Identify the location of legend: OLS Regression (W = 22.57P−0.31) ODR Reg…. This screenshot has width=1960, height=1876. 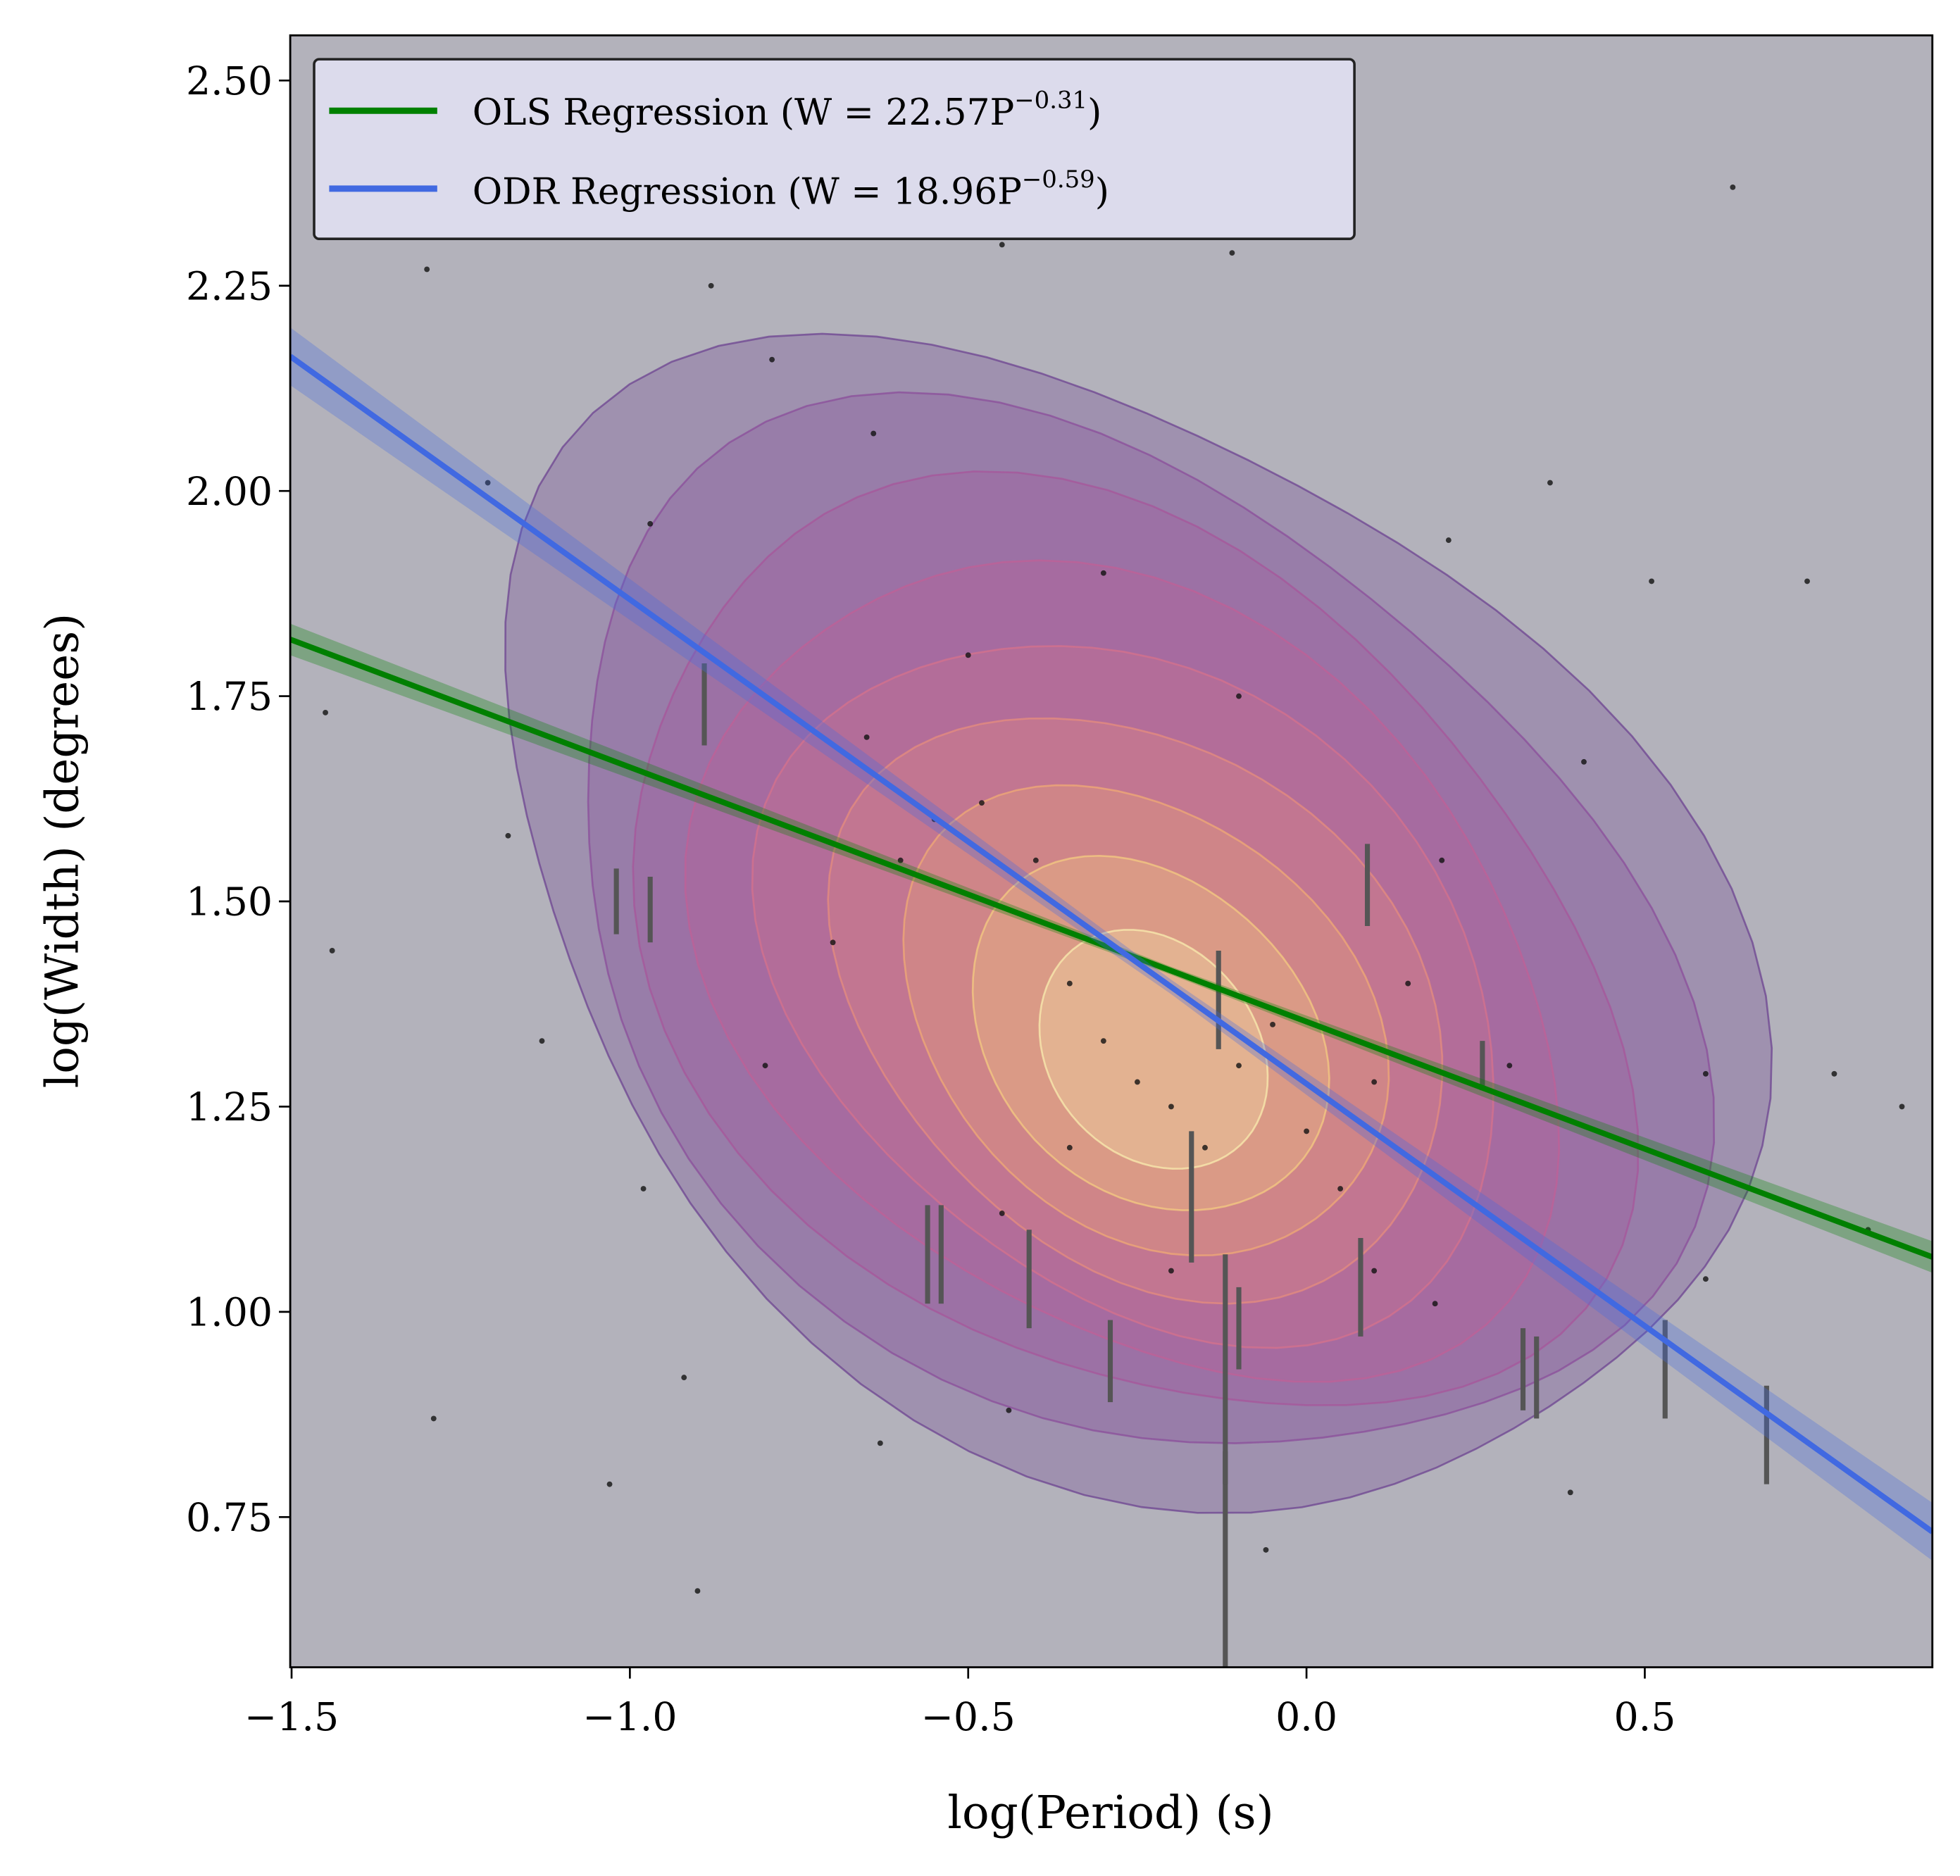
(834, 149).